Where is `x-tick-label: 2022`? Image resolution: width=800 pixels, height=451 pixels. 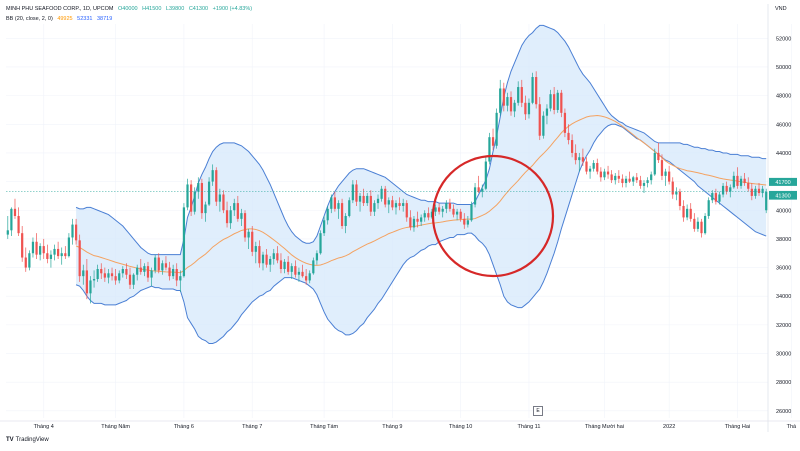 x-tick-label: 2022 is located at coordinates (669, 427).